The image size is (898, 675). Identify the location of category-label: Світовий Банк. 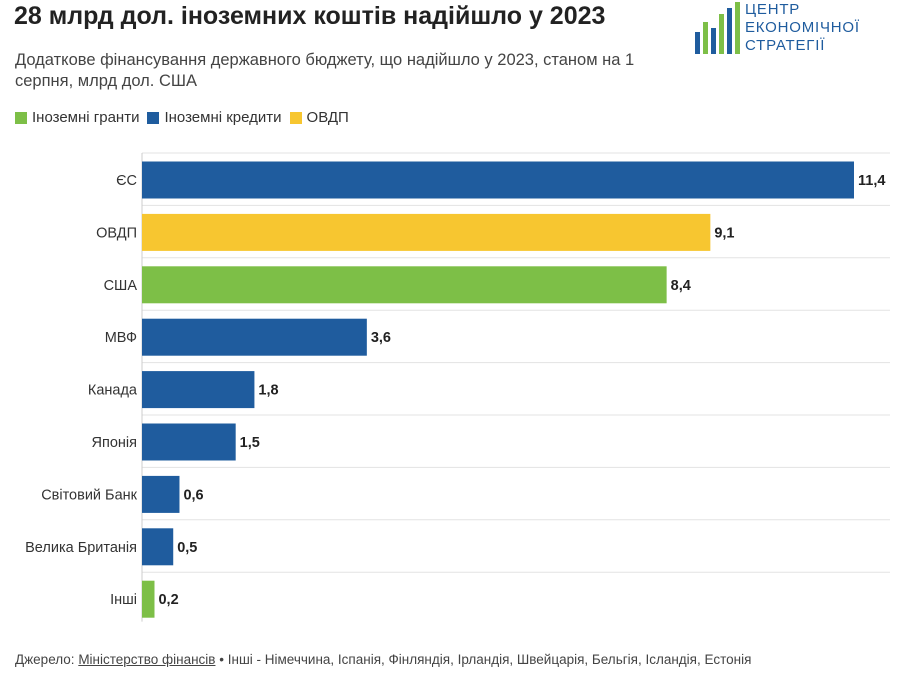
(89, 495).